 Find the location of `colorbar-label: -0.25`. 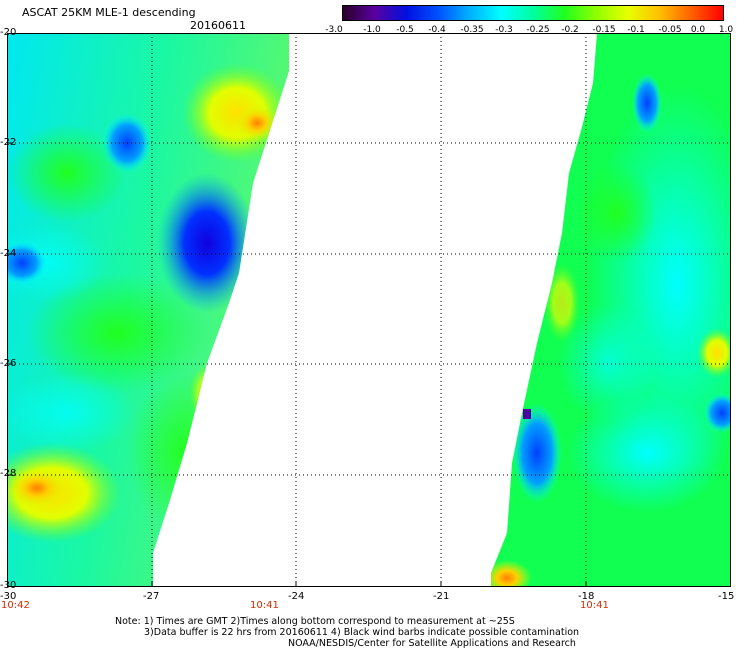

colorbar-label: -0.25 is located at coordinates (538, 30).